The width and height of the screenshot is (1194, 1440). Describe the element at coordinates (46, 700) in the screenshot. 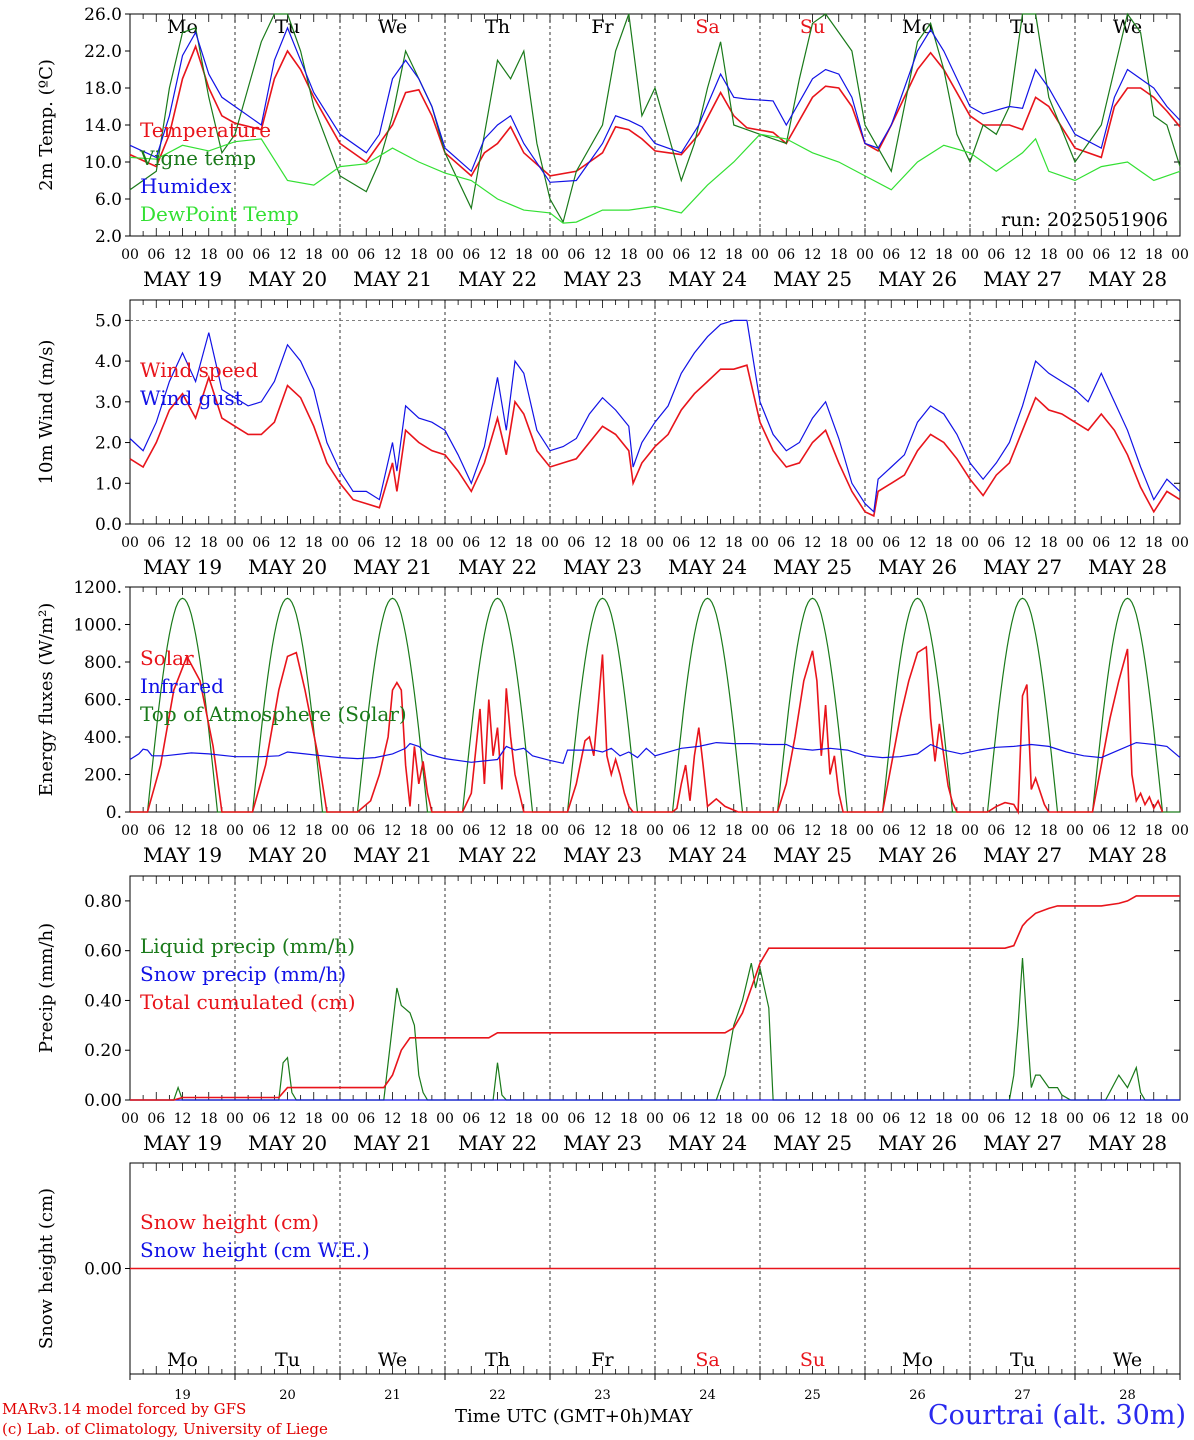

I see `y-axis-label: Energy fluxes (W/m²)` at that location.